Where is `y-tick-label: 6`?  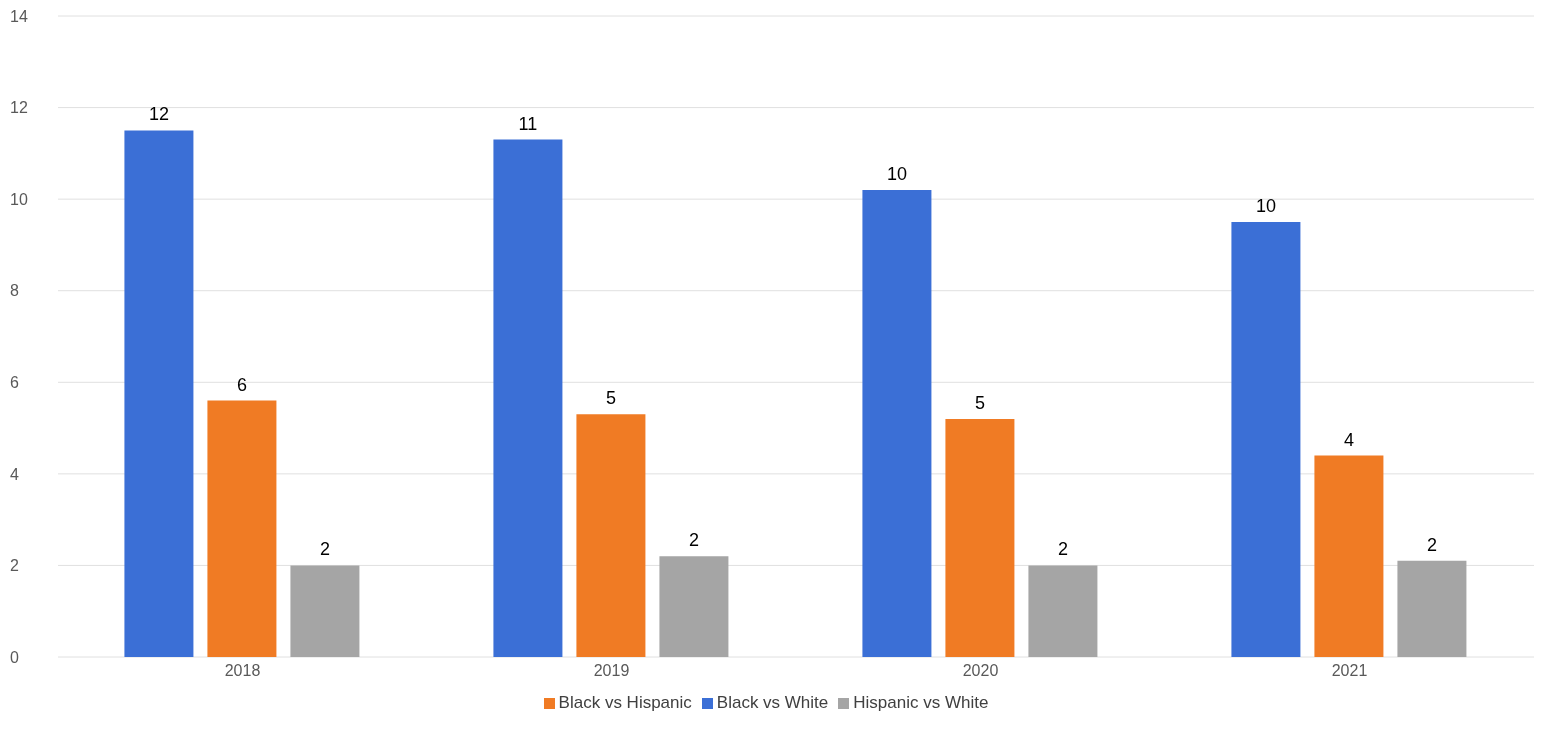 y-tick-label: 6 is located at coordinates (14, 382).